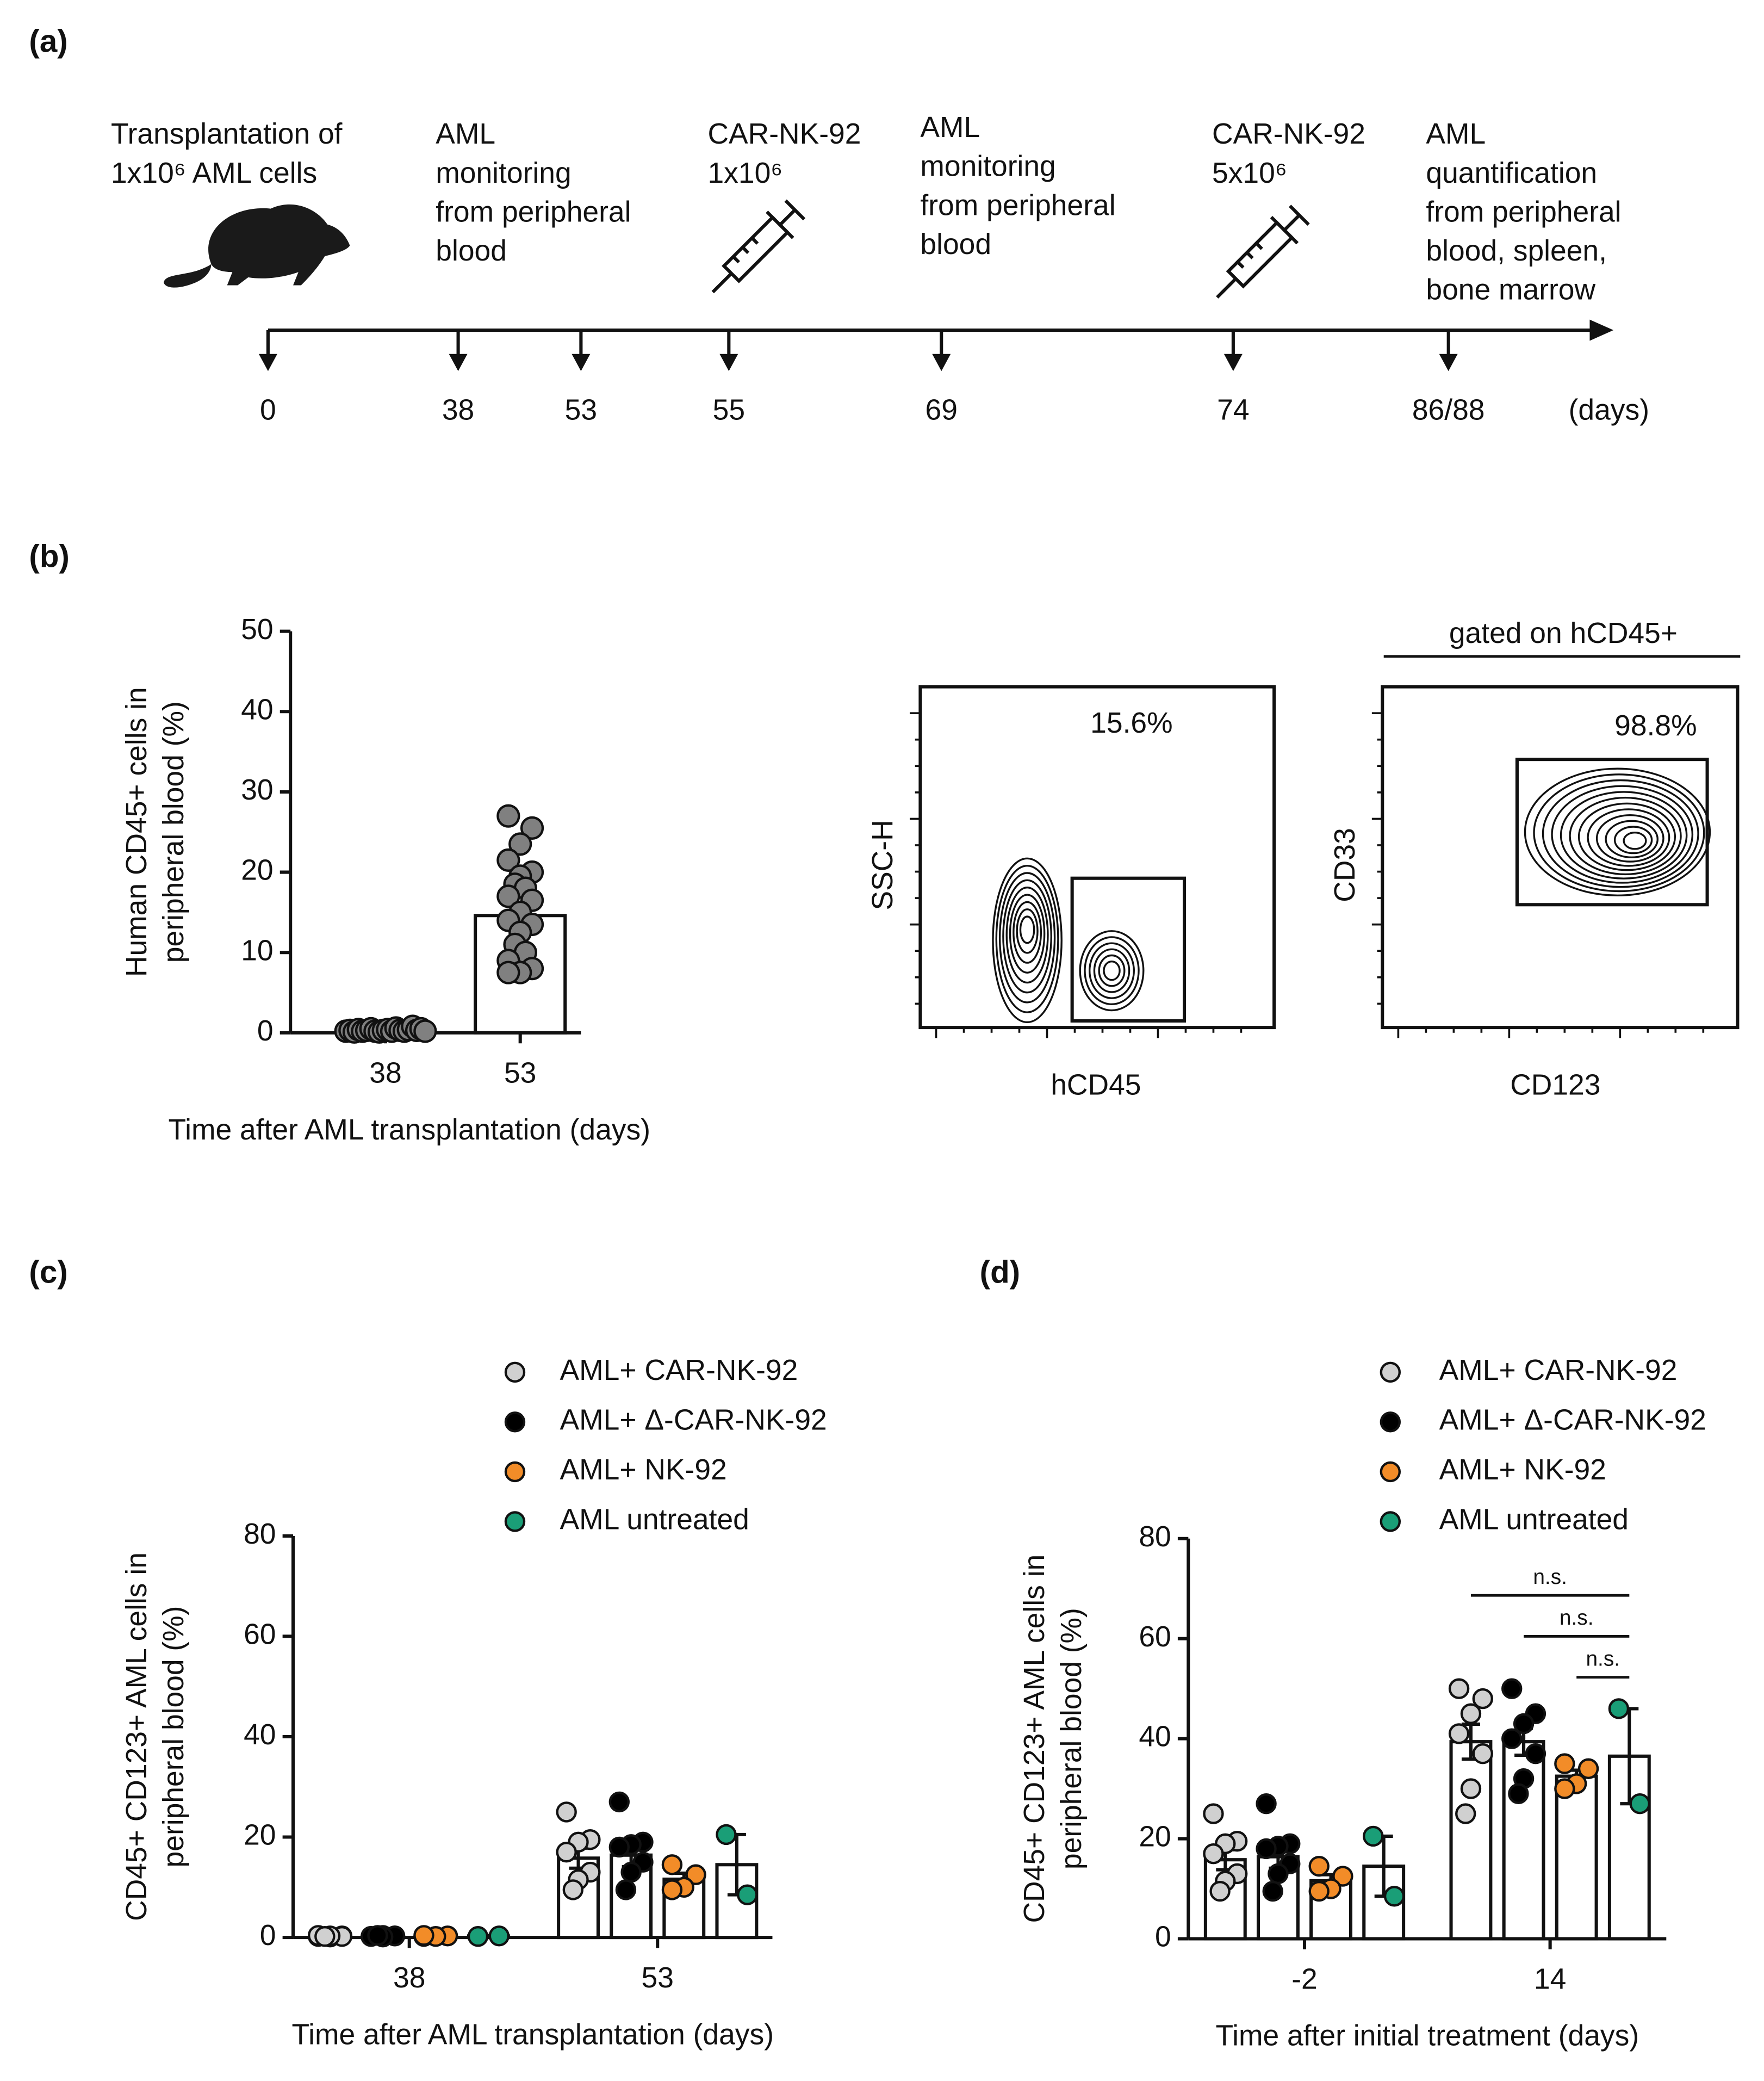 The width and height of the screenshot is (1764, 2081). What do you see at coordinates (48, 1272) in the screenshot?
I see `panel-label: (c)` at bounding box center [48, 1272].